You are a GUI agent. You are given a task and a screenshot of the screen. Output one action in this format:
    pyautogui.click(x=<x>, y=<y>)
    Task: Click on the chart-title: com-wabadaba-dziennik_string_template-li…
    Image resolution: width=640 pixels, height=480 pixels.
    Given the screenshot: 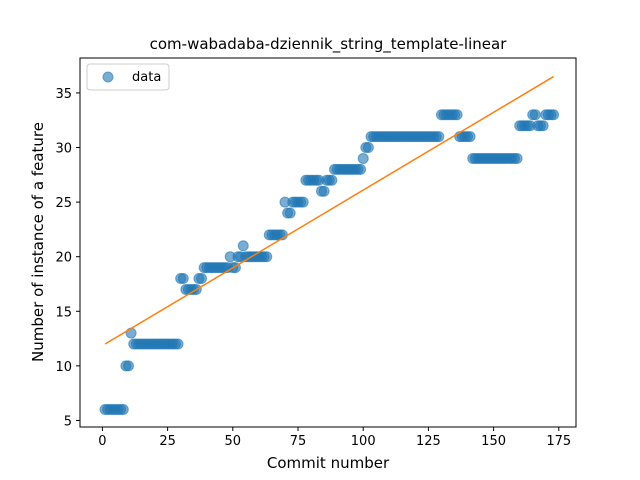 What is the action you would take?
    pyautogui.click(x=329, y=44)
    